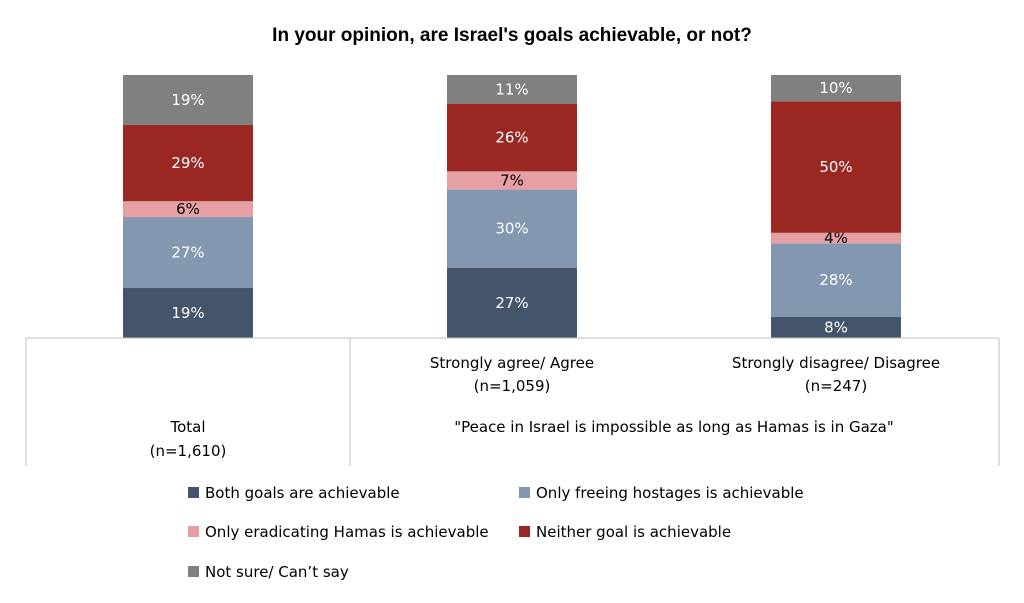 This screenshot has width=1024, height=603. I want to click on legend-label-s0: Both goals are achievable, so click(302, 493).